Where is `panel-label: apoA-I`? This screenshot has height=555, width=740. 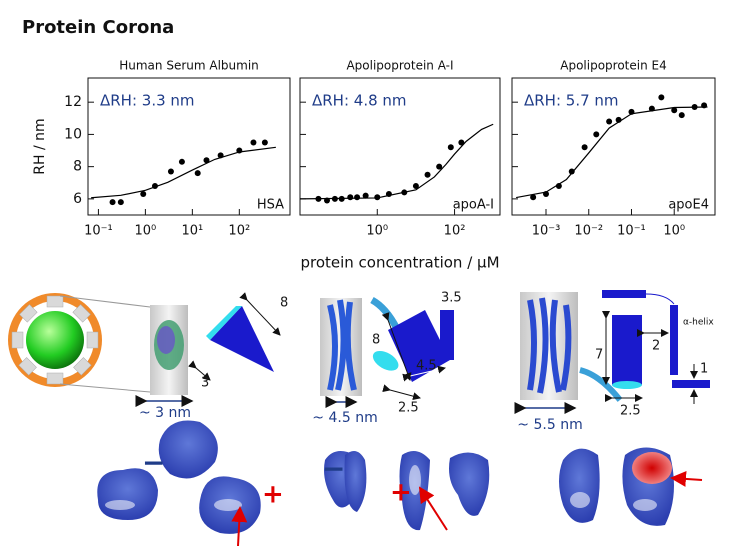 panel-label: apoA-I is located at coordinates (473, 205).